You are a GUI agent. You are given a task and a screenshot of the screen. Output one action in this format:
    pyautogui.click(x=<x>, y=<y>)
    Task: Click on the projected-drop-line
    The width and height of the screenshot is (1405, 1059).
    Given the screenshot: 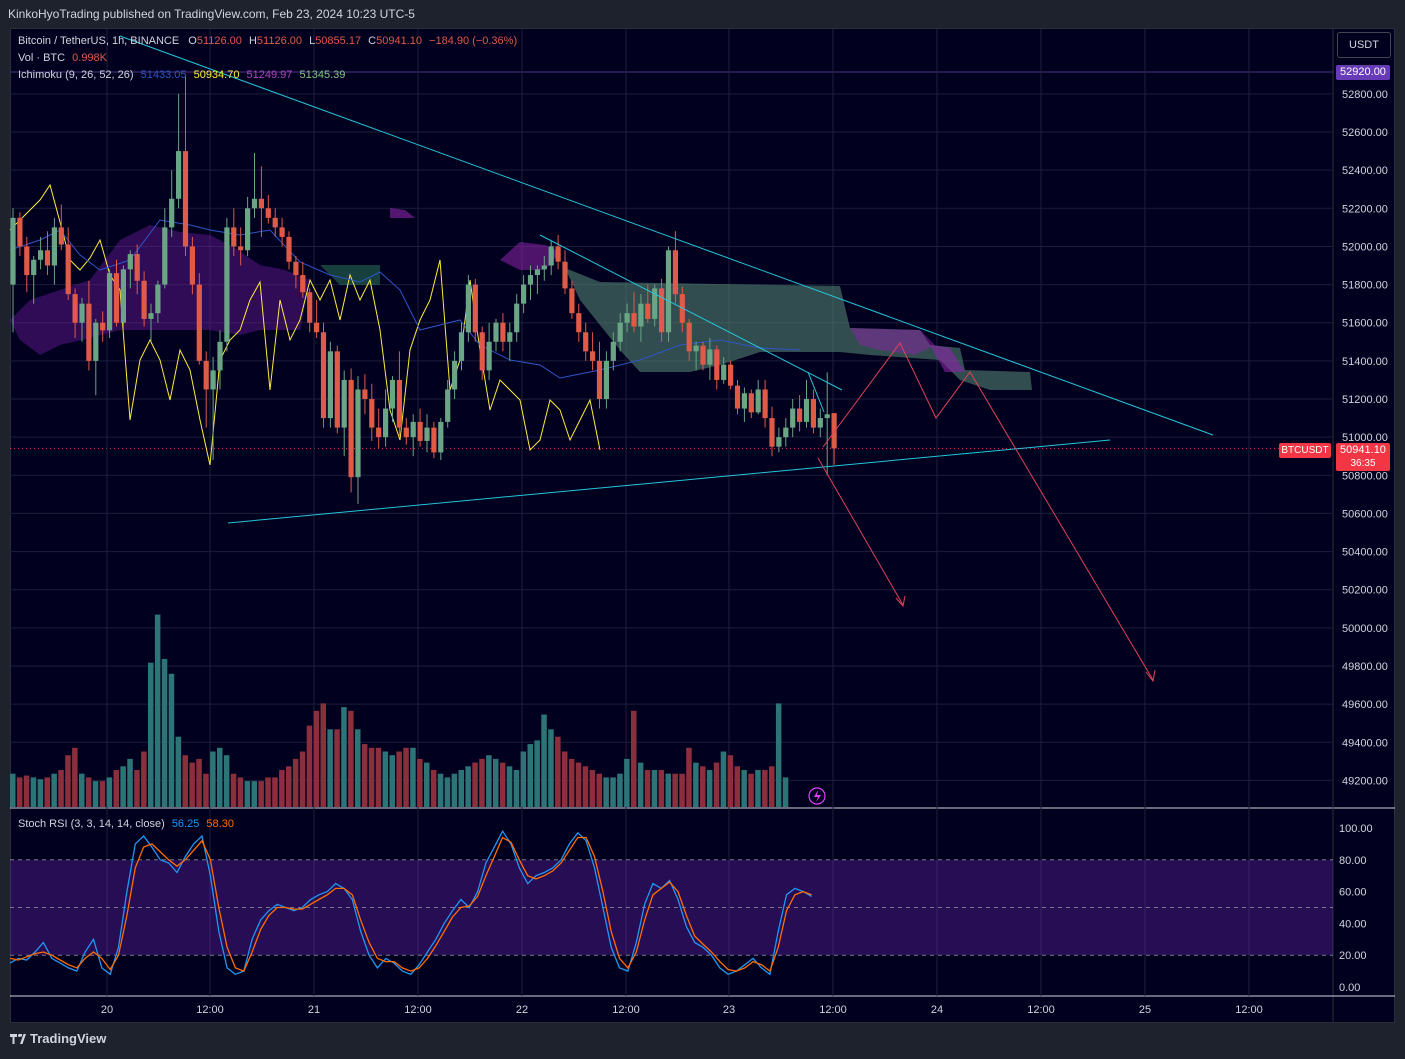 What is the action you would take?
    pyautogui.click(x=860, y=531)
    